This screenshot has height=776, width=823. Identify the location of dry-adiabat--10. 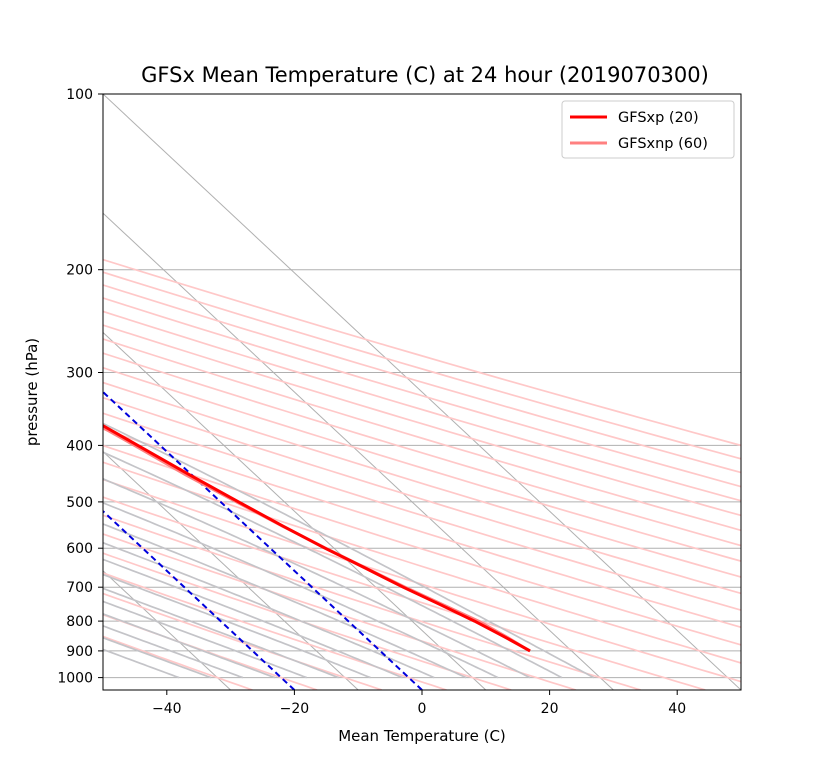
(243, 641).